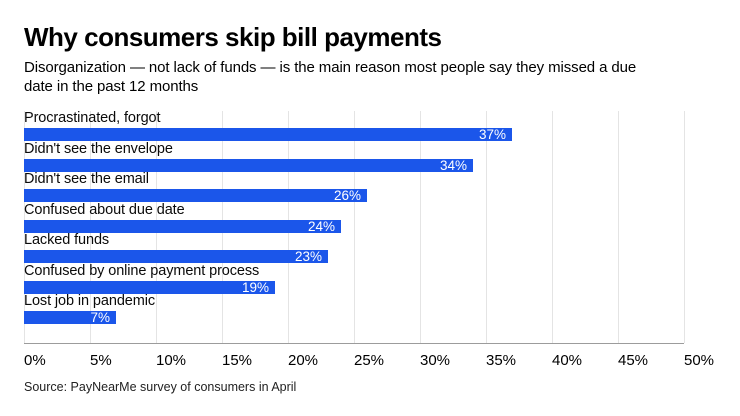 The height and width of the screenshot is (416, 740). Describe the element at coordinates (35, 360) in the screenshot. I see `x-axis-tick-label: 0%` at that location.